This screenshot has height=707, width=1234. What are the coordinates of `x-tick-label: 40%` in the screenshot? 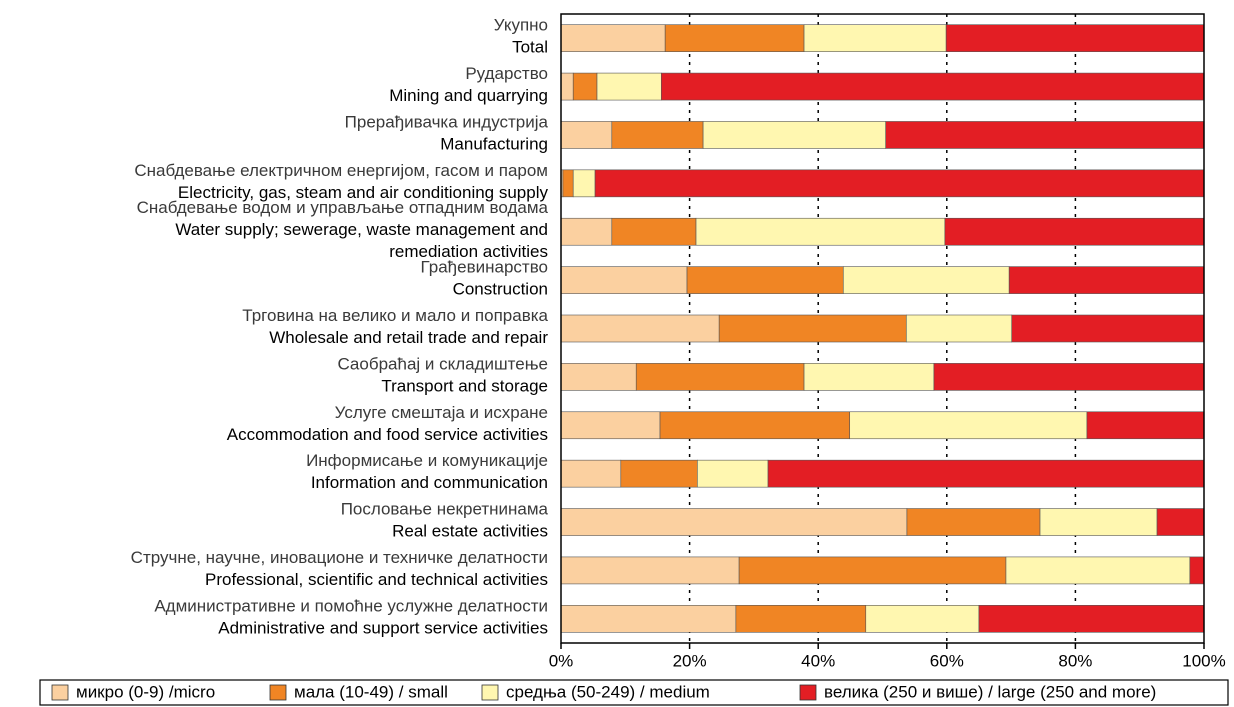 It's located at (818, 660).